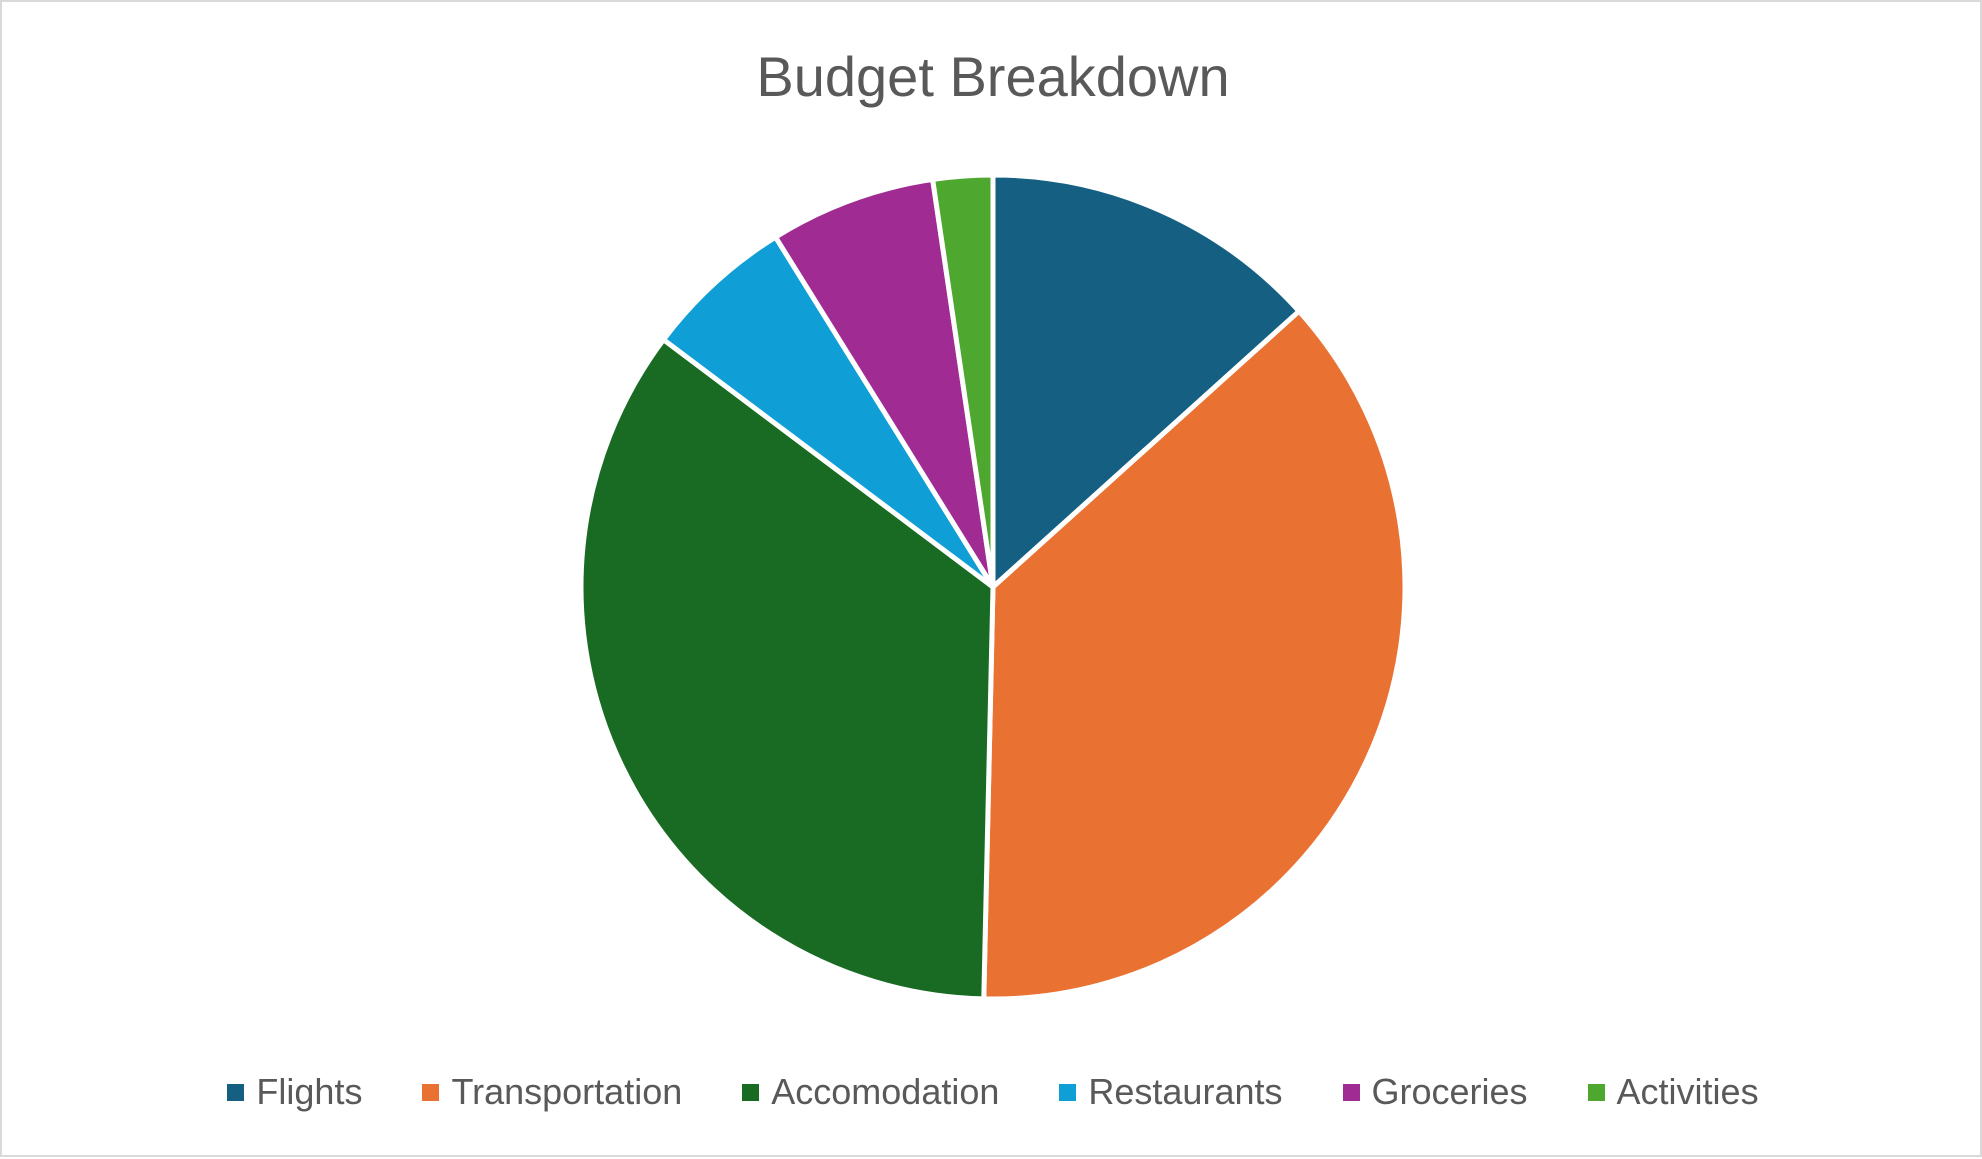 This screenshot has height=1159, width=1982. What do you see at coordinates (1068, 1092) in the screenshot?
I see `legend-swatch-restaurants` at bounding box center [1068, 1092].